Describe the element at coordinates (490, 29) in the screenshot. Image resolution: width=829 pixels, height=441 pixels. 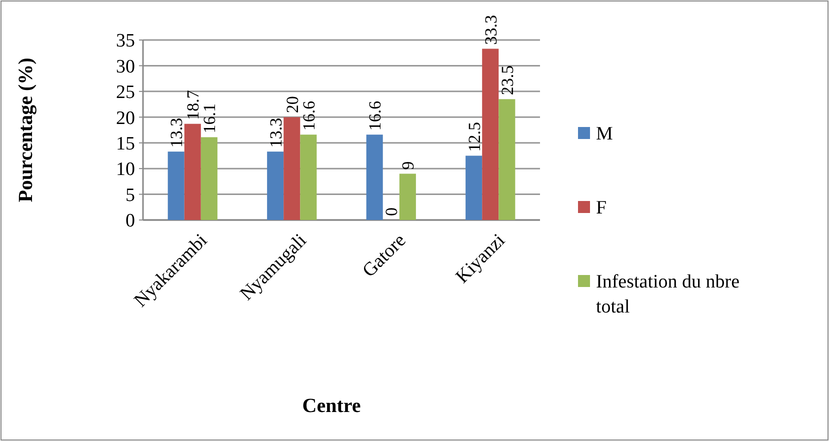
I see `data-label: 33.3` at that location.